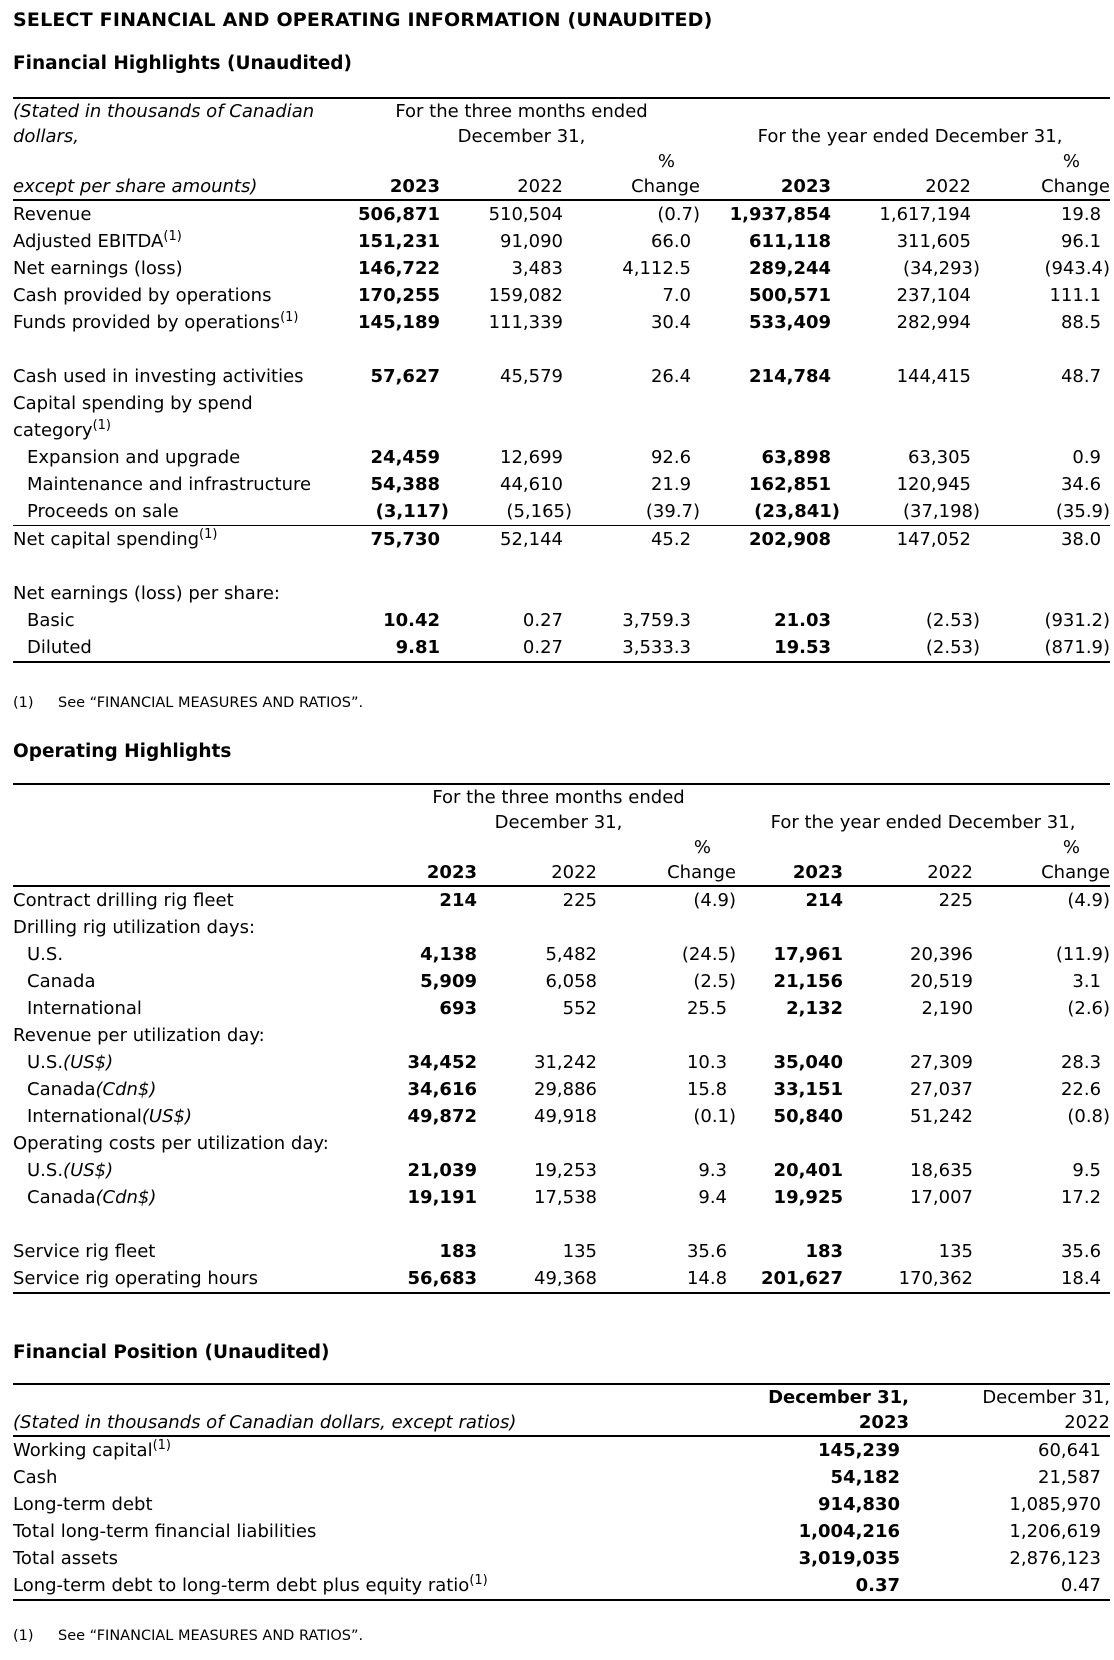 Image resolution: width=1114 pixels, height=1660 pixels. I want to click on cell-value: 88.5, so click(1081, 322).